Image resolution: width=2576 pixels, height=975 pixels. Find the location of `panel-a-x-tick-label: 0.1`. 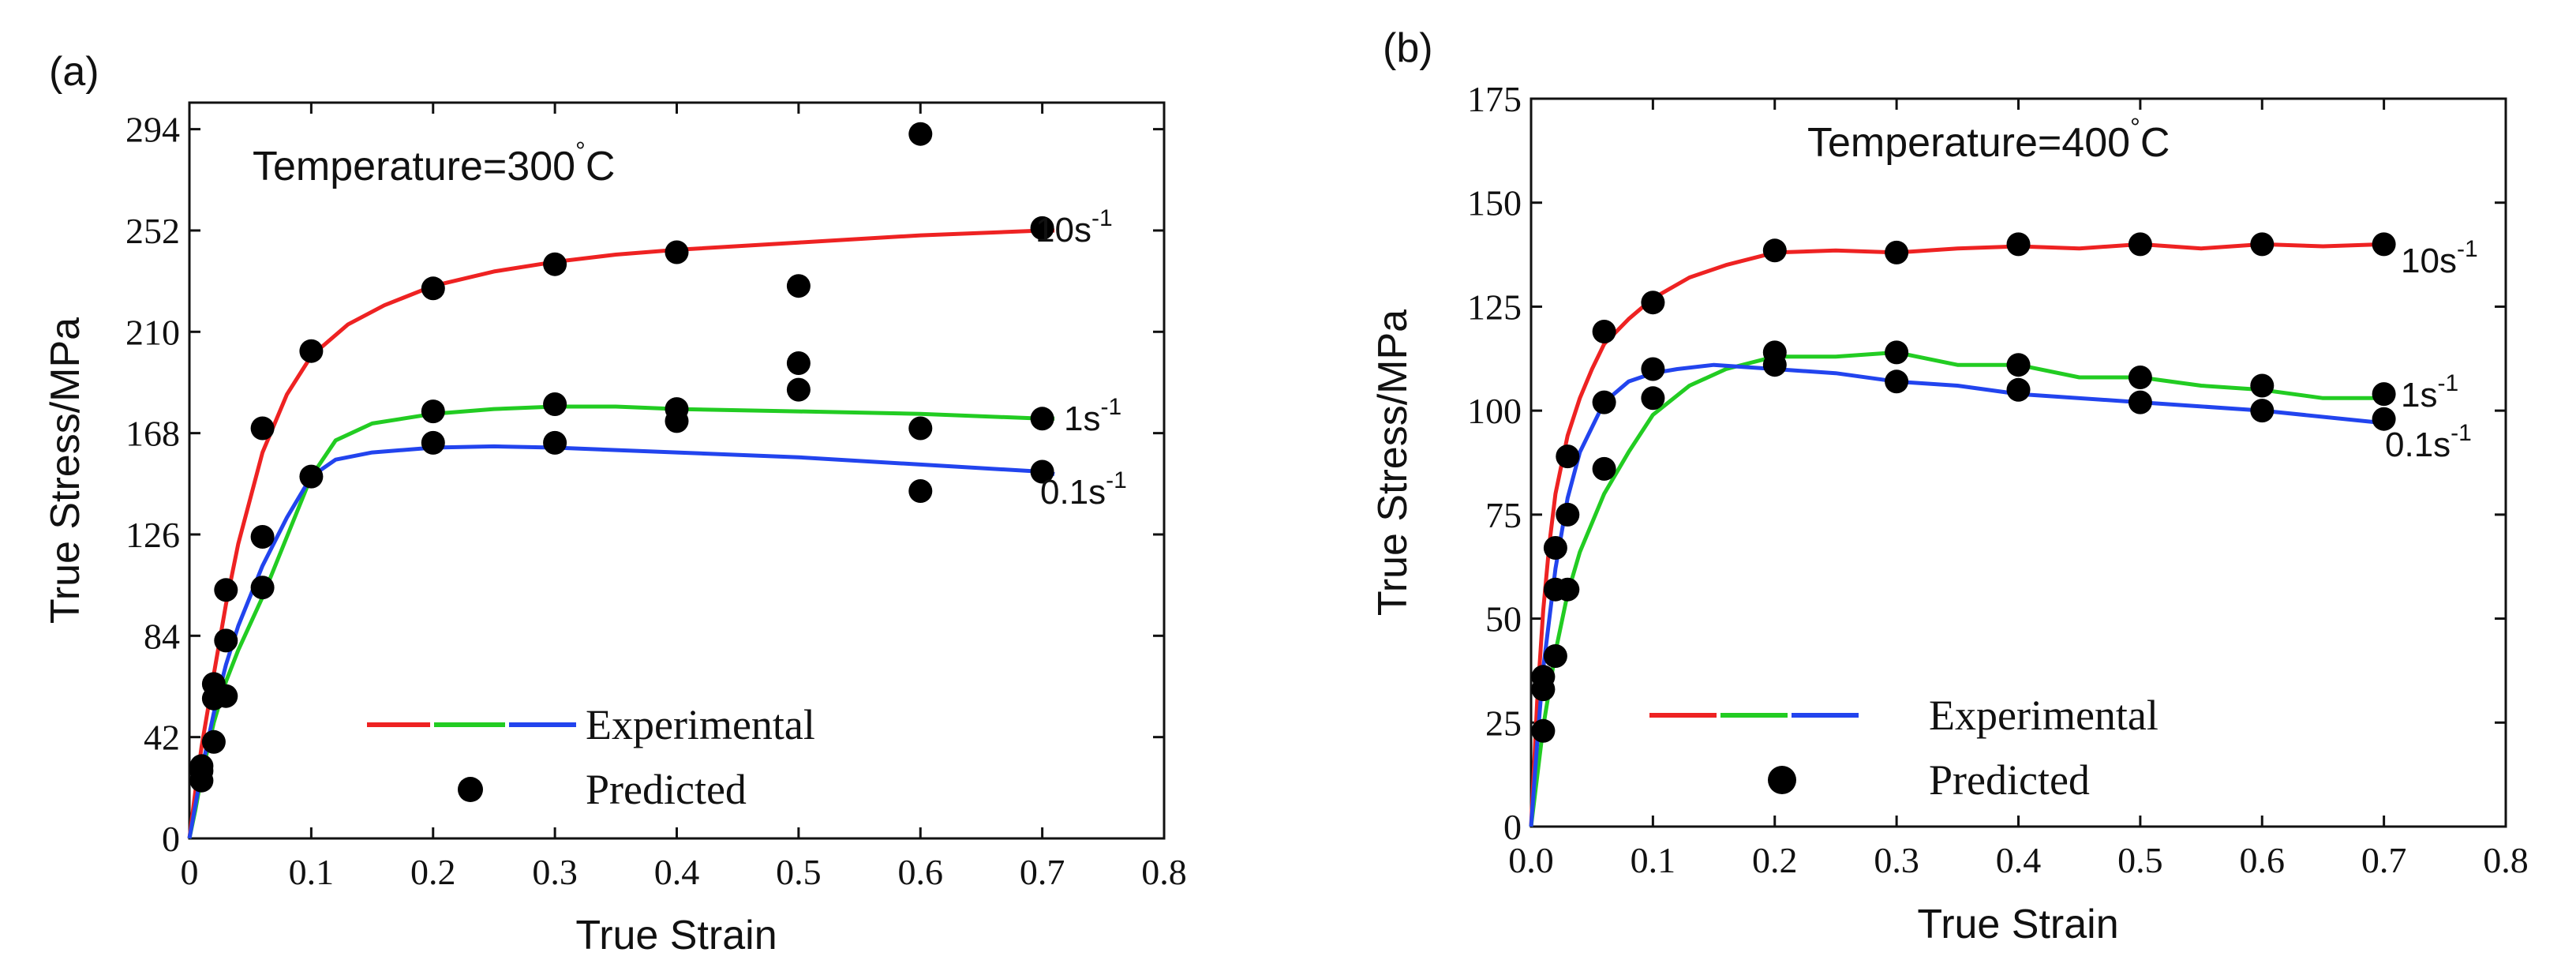

panel-a-x-tick-label: 0.1 is located at coordinates (312, 872).